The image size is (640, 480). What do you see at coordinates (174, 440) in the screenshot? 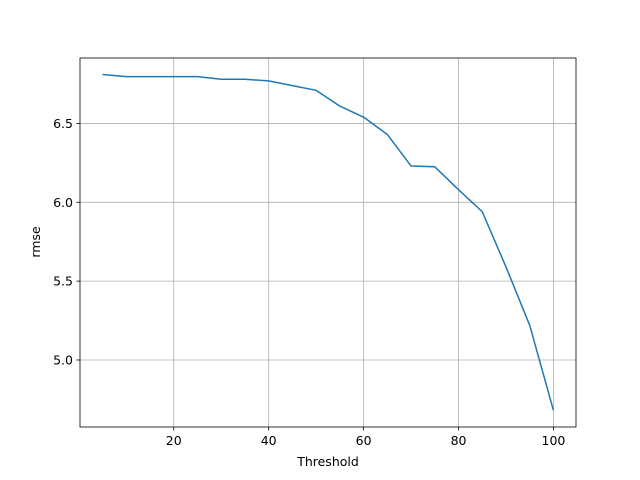
I see `x-tick-label: 20` at bounding box center [174, 440].